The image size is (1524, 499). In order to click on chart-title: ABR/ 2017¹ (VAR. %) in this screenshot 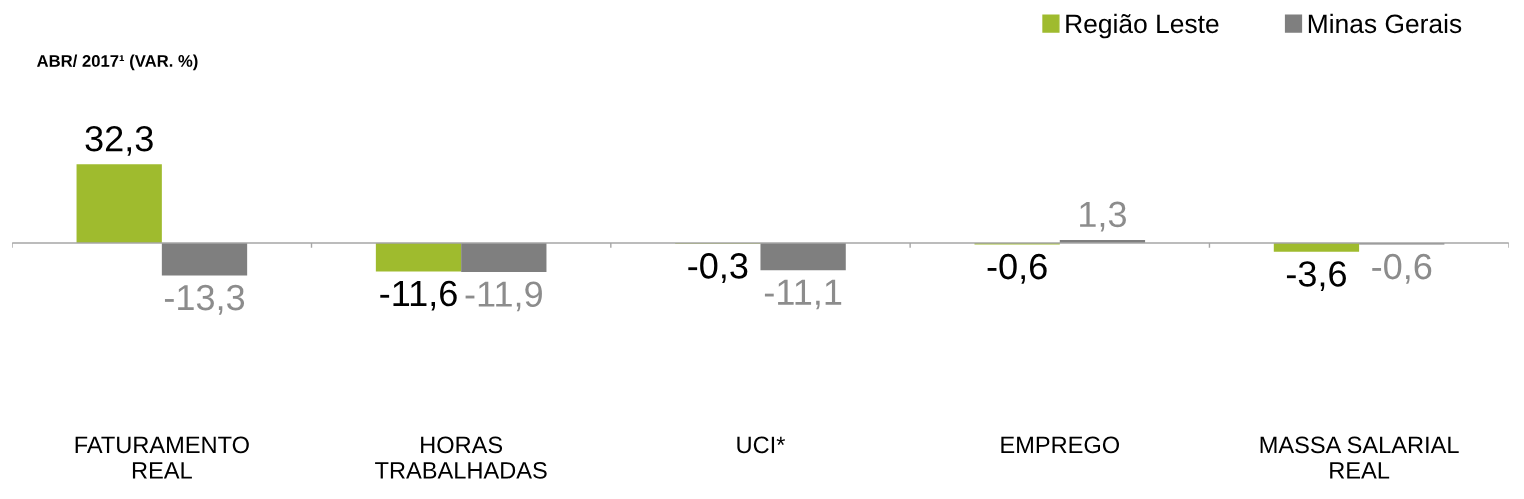, I will do `click(117, 62)`.